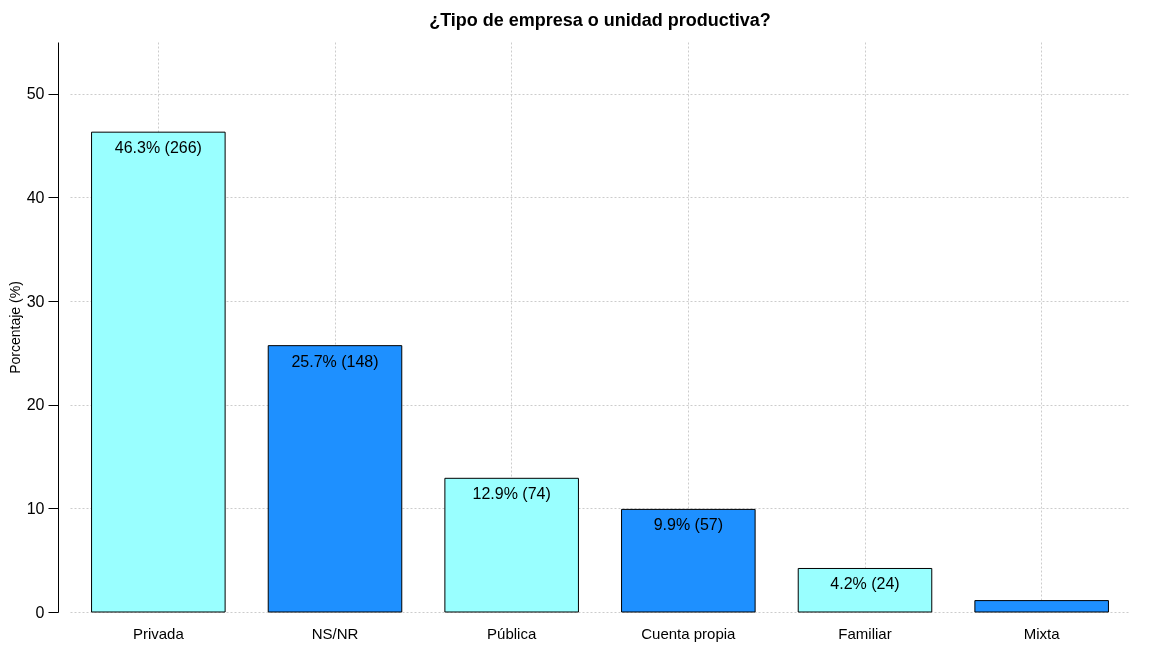 This screenshot has width=1156, height=659. What do you see at coordinates (511, 494) in the screenshot?
I see `data-label: 12.9% (74)` at bounding box center [511, 494].